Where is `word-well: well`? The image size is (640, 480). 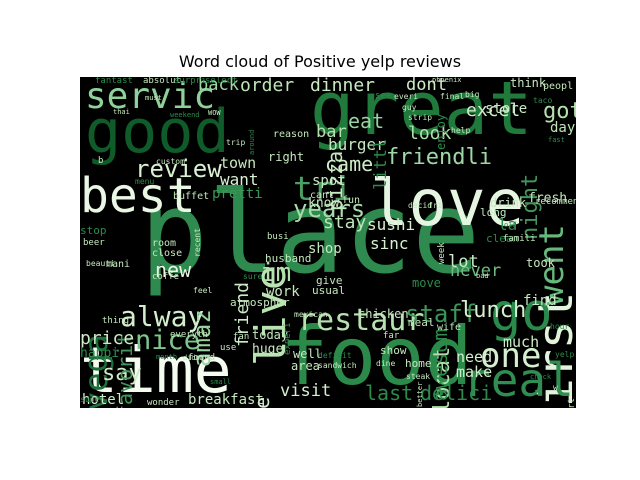 word-well: well is located at coordinates (307, 354).